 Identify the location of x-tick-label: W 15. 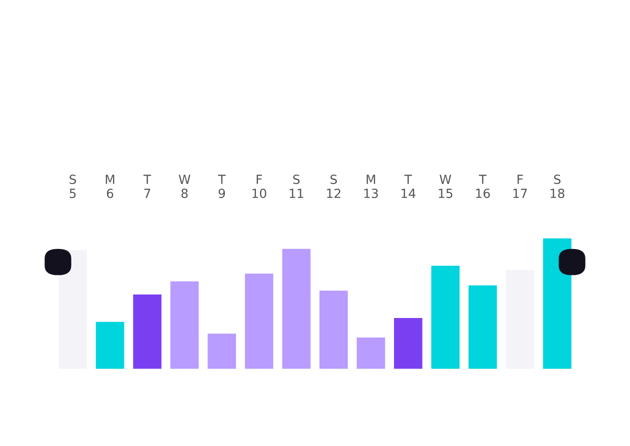
(445, 186).